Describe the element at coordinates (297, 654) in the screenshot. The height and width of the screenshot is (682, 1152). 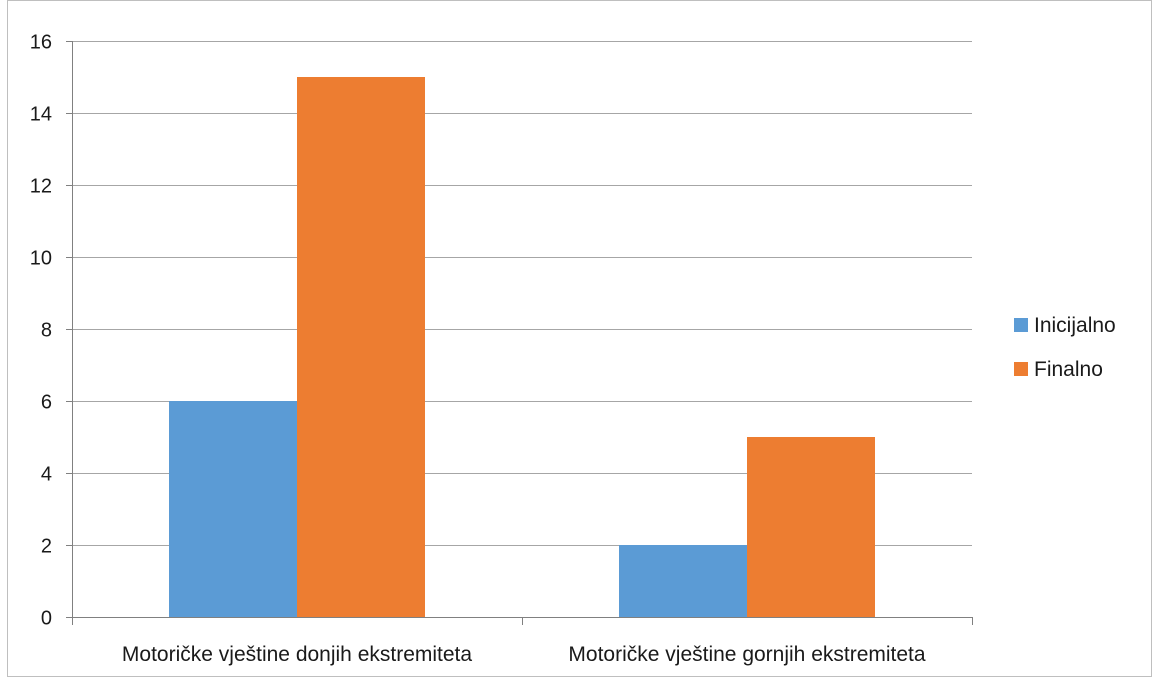
I see `category-label: Motoričke vještine donjih ekstremiteta` at that location.